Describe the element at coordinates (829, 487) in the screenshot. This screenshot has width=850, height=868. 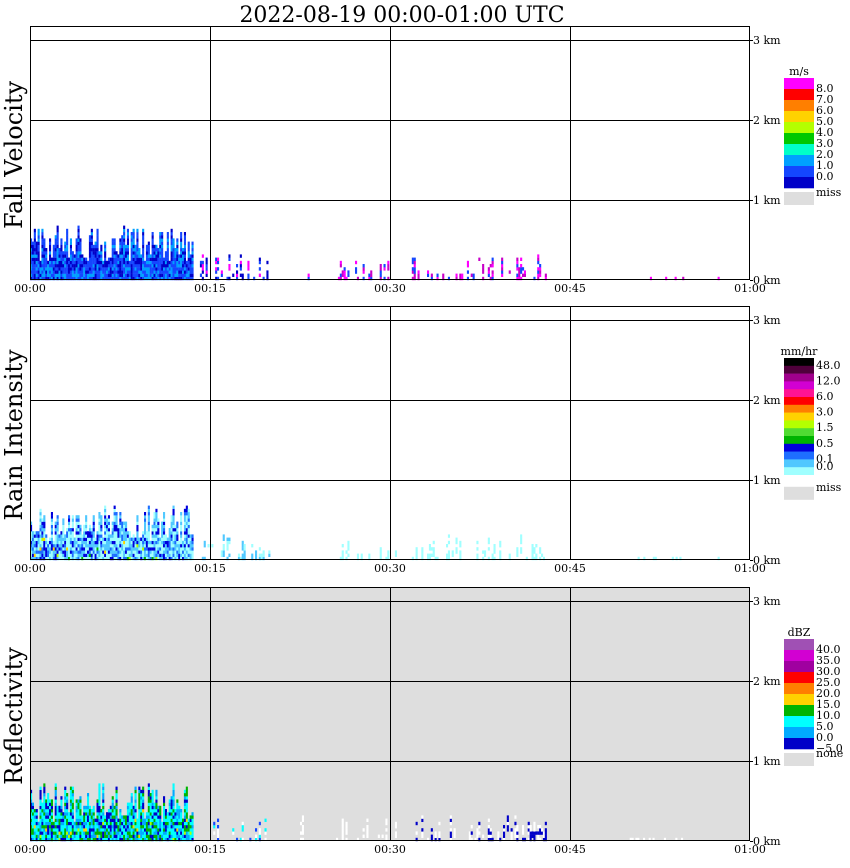
I see `colorbar-missing-label: miss` at that location.